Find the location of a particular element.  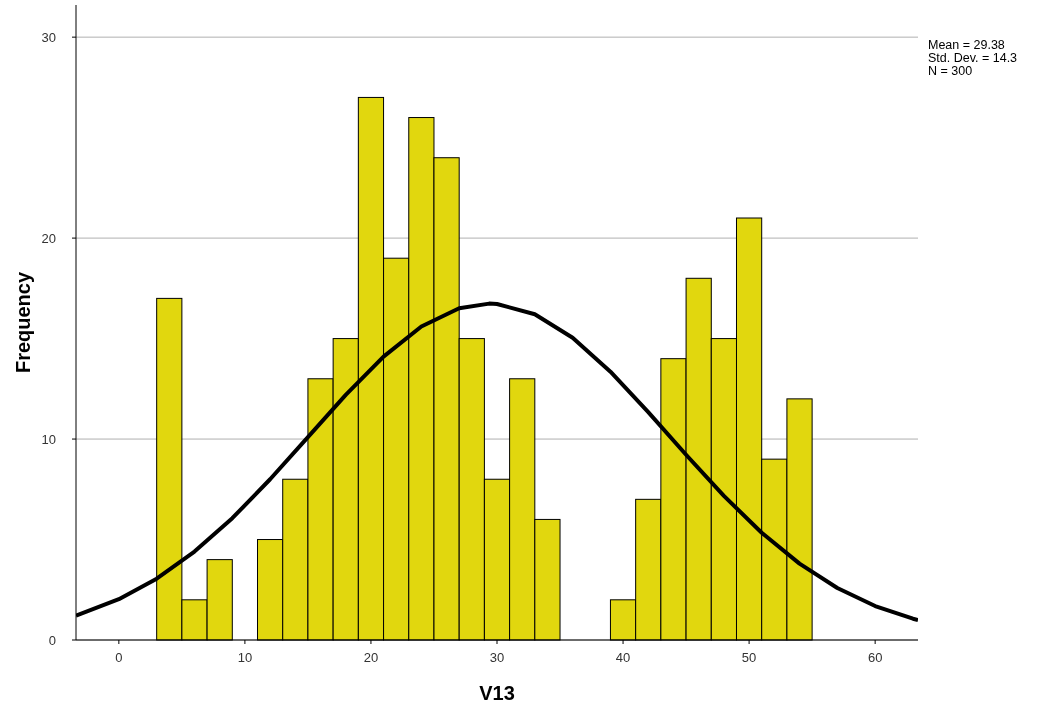

text: Mean = 29.38 is located at coordinates (966, 45).